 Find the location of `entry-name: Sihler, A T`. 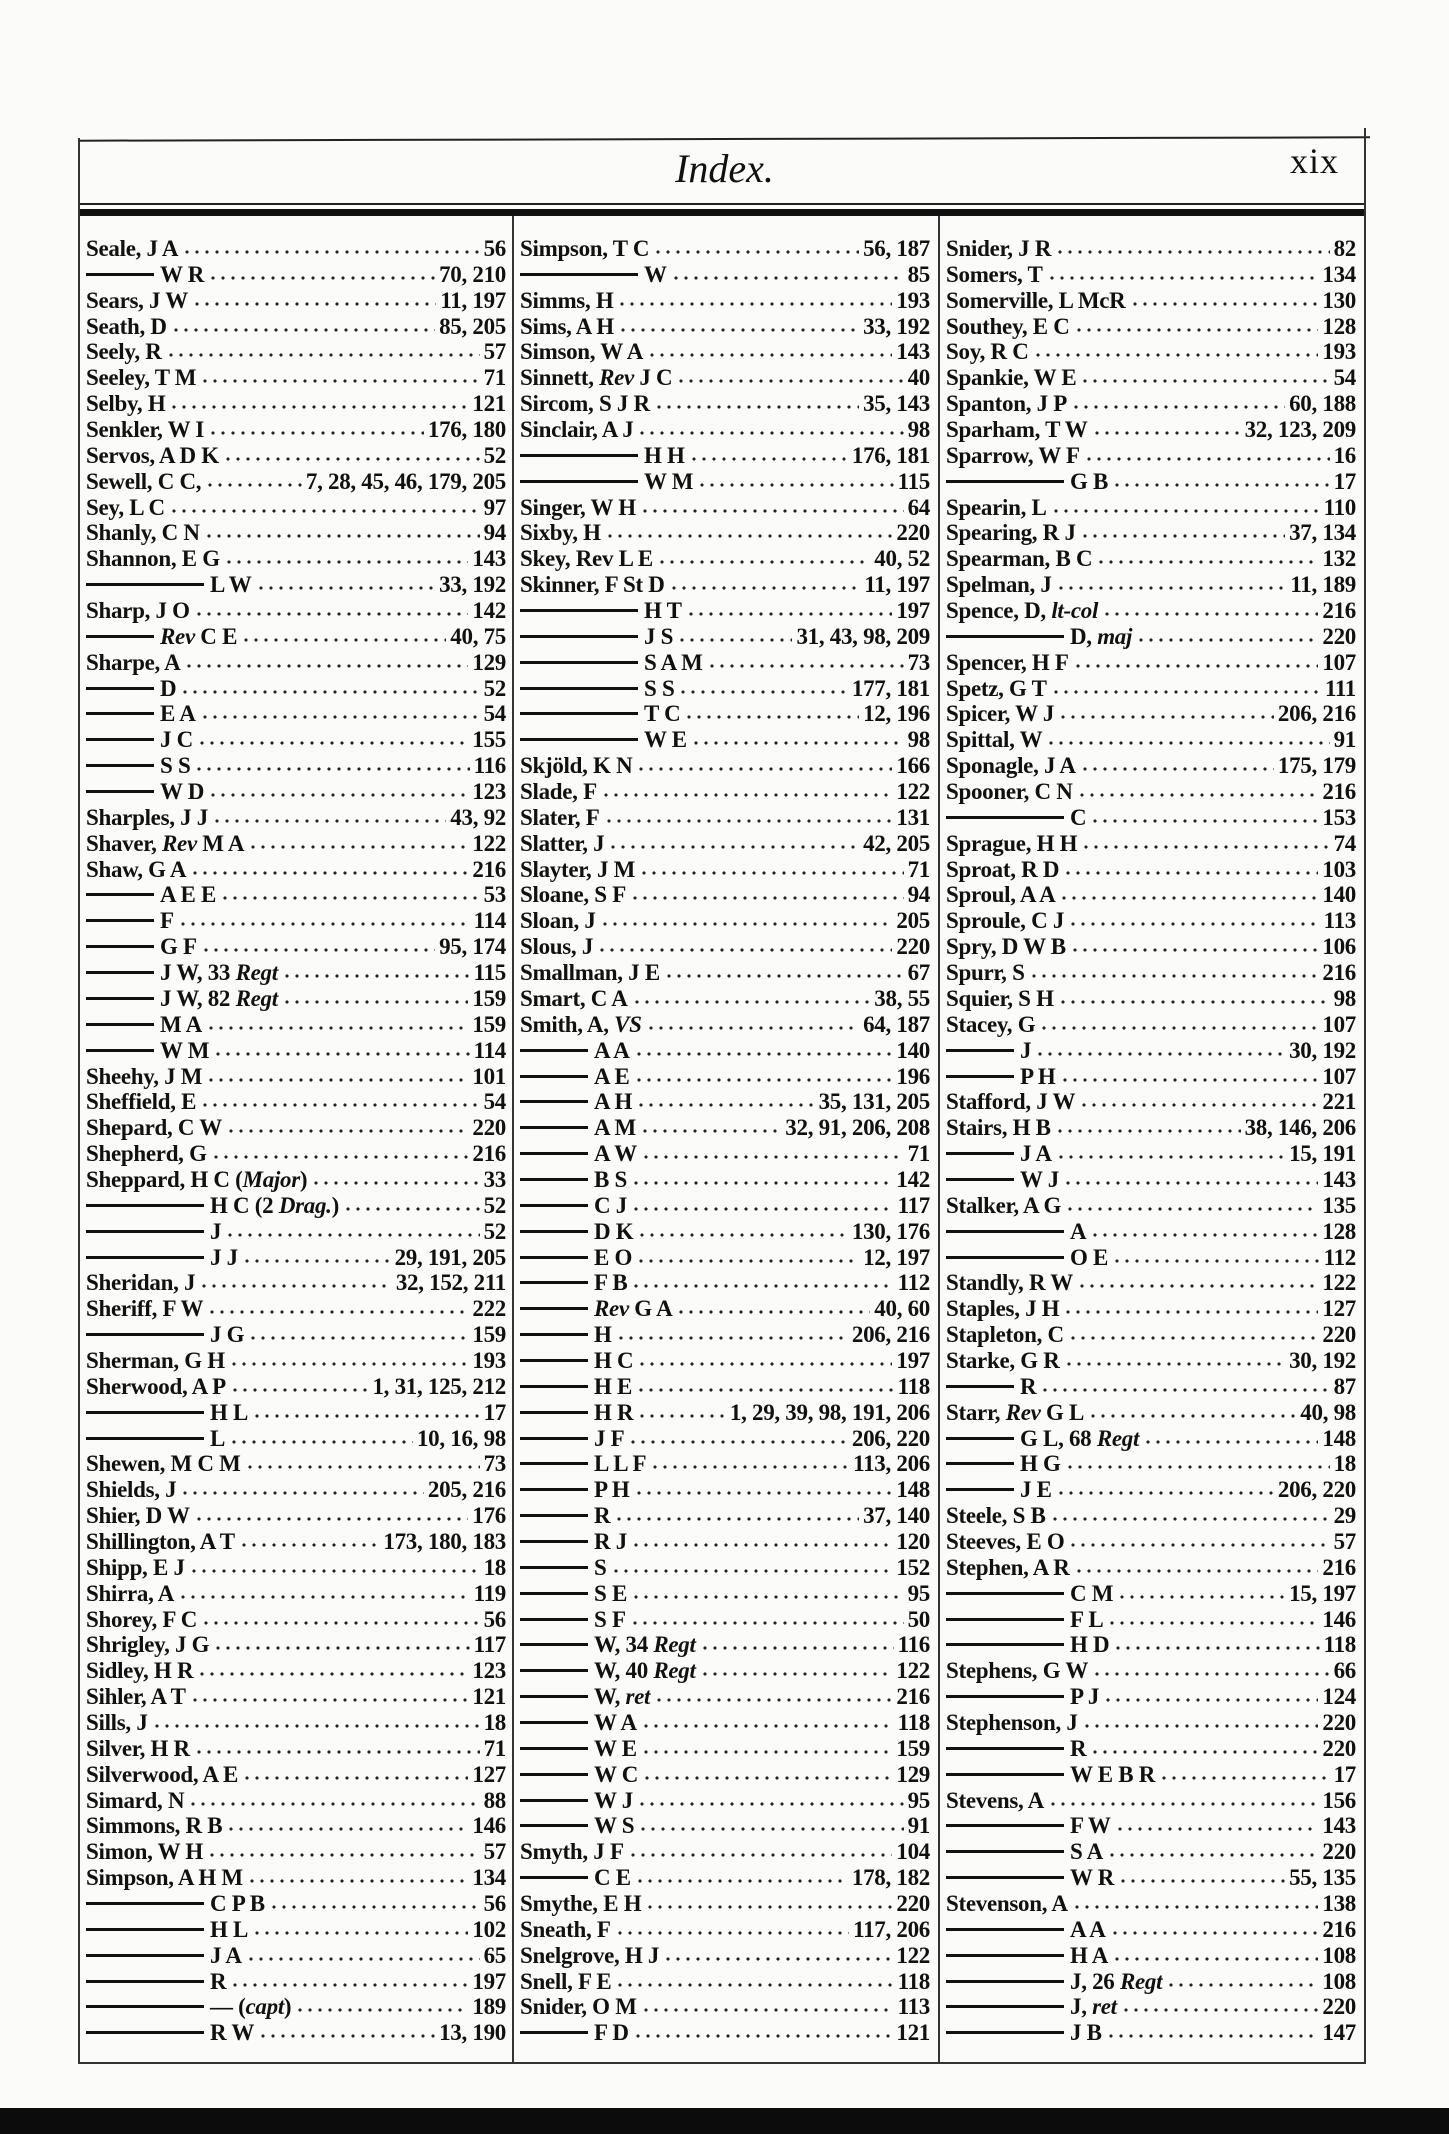

entry-name: Sihler, A T is located at coordinates (136, 1697).